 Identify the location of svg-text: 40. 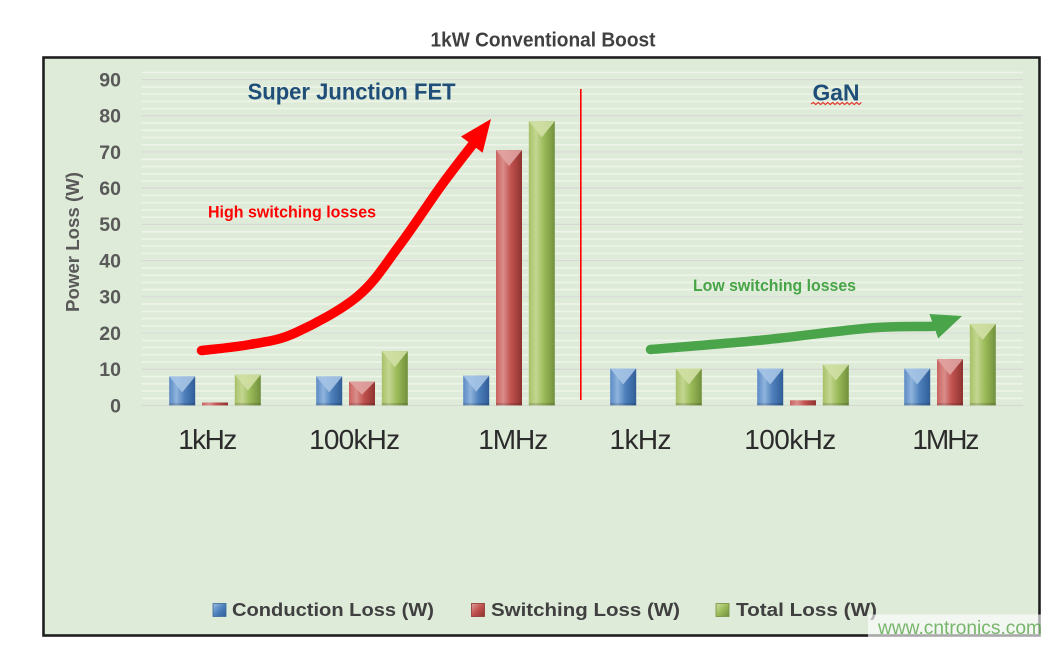
(110, 262).